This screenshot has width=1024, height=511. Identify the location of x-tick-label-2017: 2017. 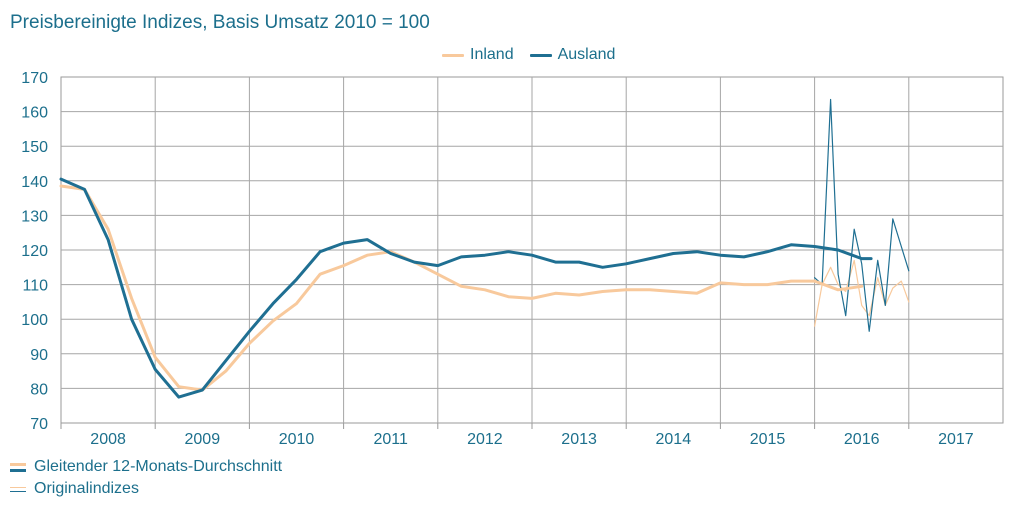
(956, 439).